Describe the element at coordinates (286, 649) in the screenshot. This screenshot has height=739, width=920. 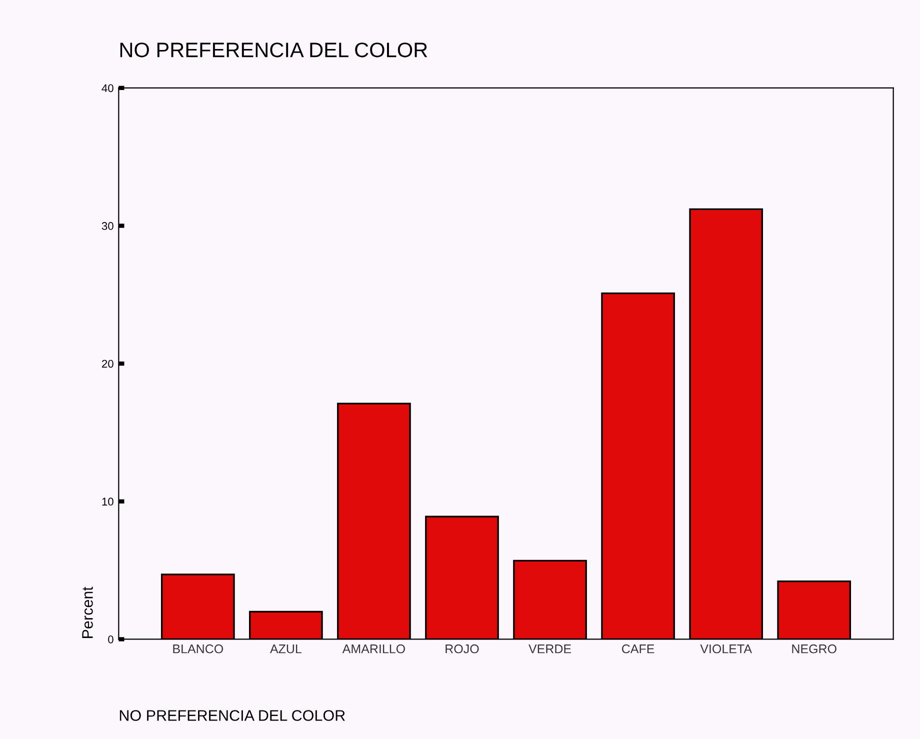
I see `x-tick-label: AZUL` at that location.